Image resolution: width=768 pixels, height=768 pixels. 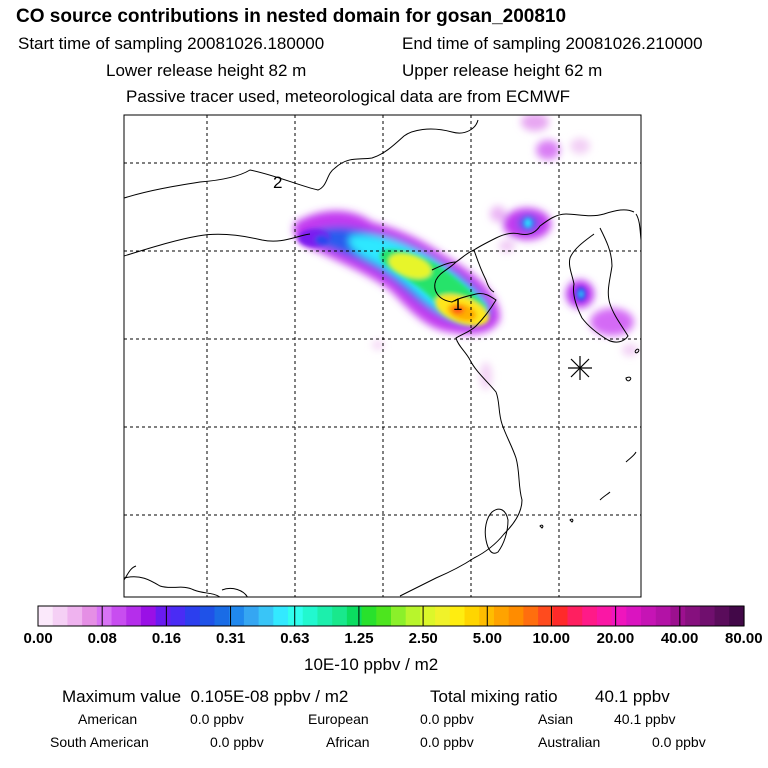 I want to click on marker-label-1: 1, so click(x=457, y=304).